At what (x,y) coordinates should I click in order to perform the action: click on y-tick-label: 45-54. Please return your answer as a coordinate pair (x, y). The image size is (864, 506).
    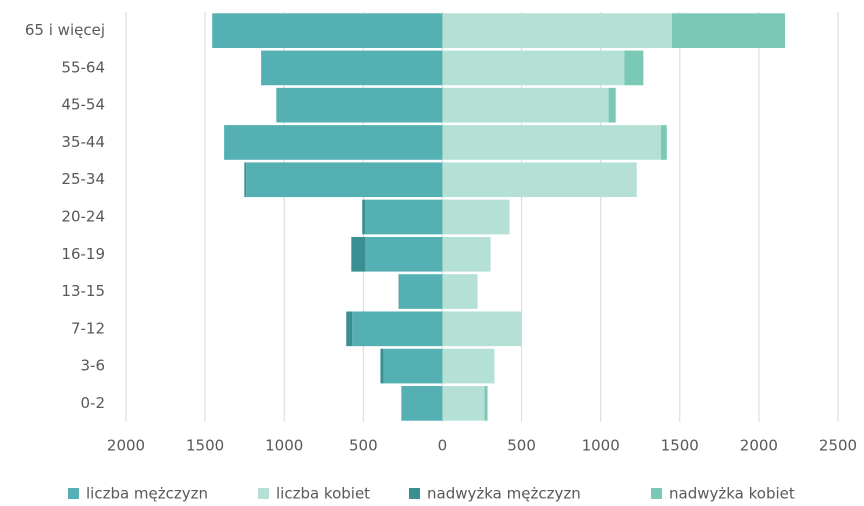
    Looking at the image, I should click on (83, 105).